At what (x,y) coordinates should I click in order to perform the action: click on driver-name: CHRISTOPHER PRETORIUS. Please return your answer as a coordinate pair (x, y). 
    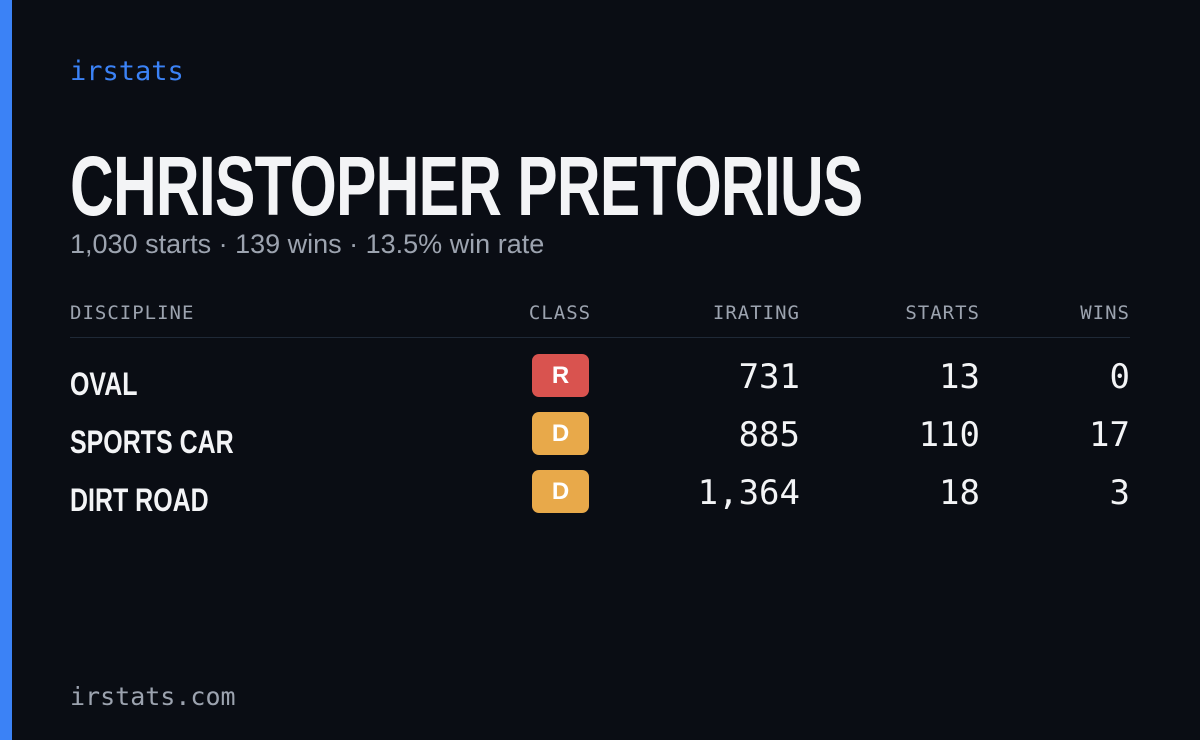
    Looking at the image, I should click on (466, 186).